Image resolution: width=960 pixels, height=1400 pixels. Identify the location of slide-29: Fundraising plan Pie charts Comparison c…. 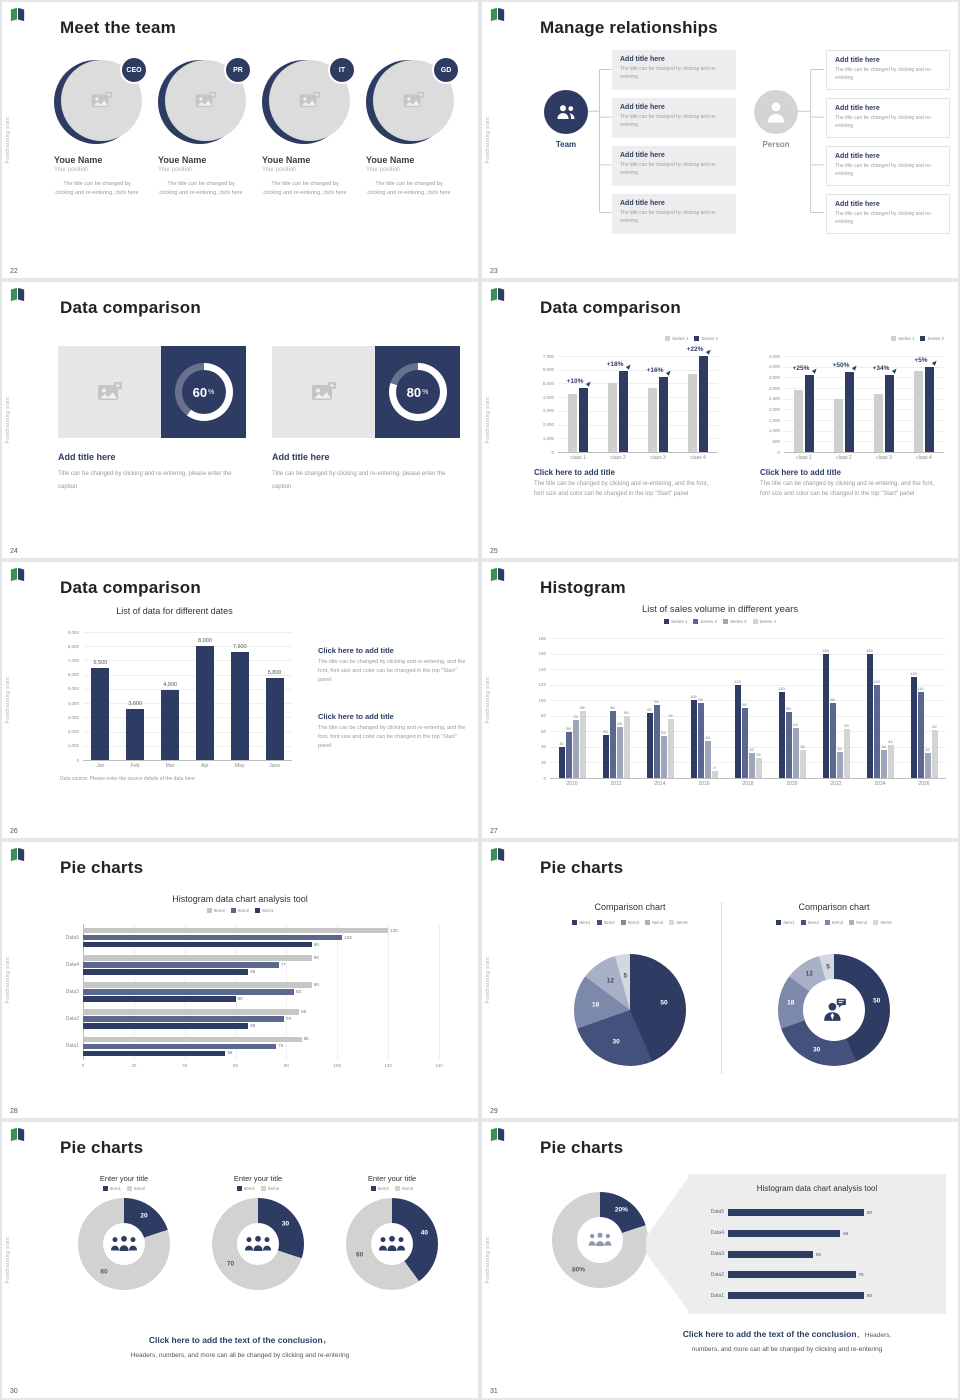
(720, 980).